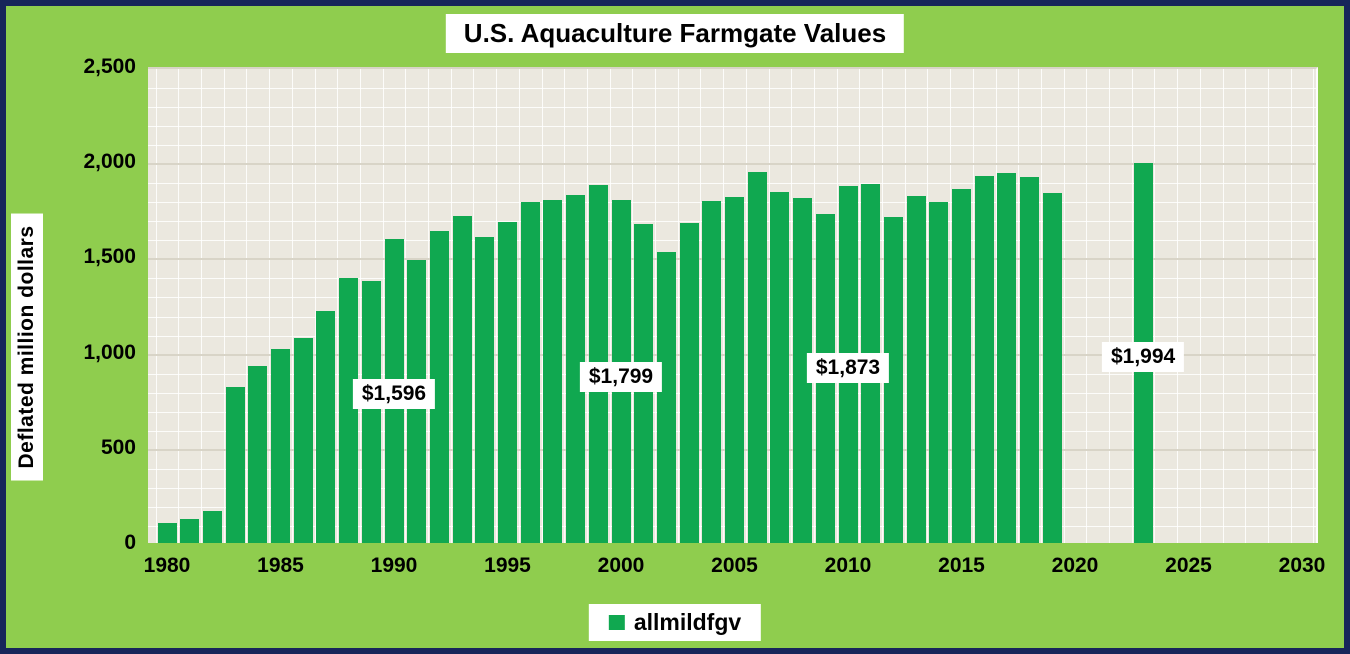 Image resolution: width=1350 pixels, height=654 pixels. I want to click on y-tick-label-2000: 2,000, so click(109, 162).